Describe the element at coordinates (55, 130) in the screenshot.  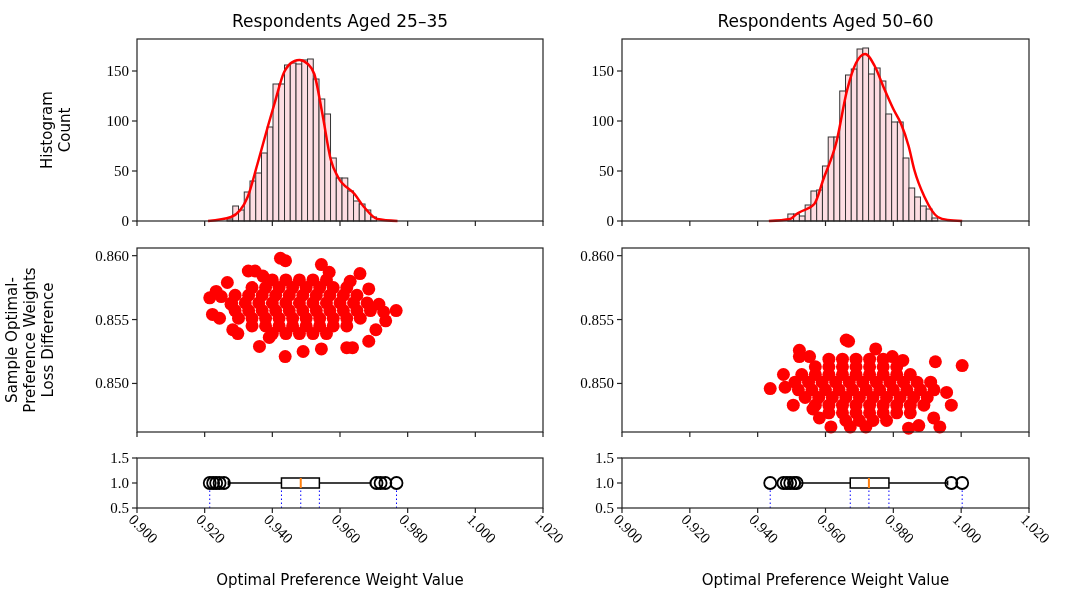
I see `y-axis-title: Histogram Count` at that location.